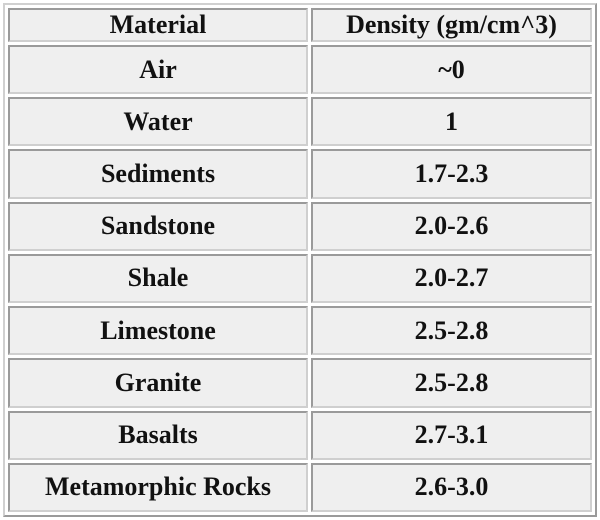  I want to click on material-cell: Shale, so click(158, 278).